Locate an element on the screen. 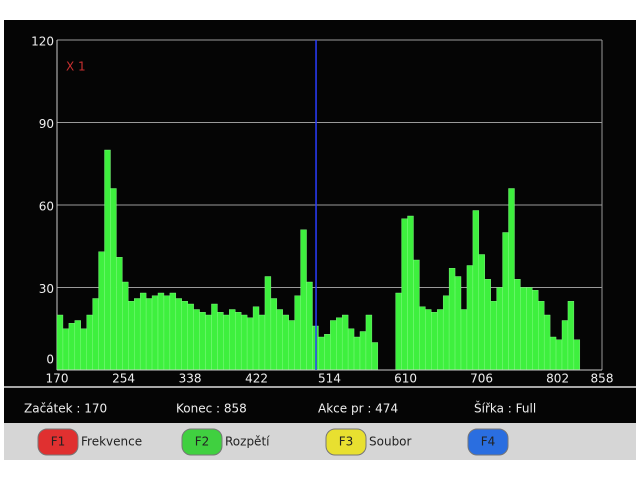 The image size is (640, 480). key-name: F3 is located at coordinates (346, 442).